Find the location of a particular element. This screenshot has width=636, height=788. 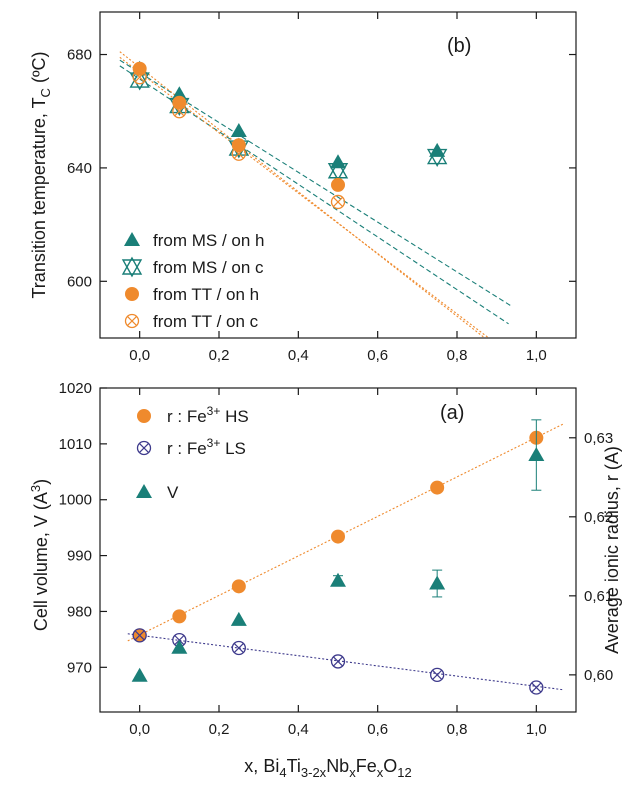

panel-b-y-axis-label: Transition temperature, TC (ºC) is located at coordinates (41, 174).